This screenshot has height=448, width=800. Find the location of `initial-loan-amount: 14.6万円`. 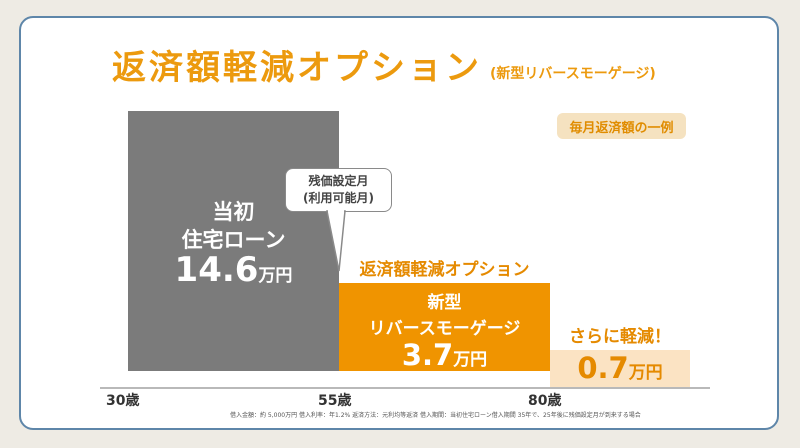

initial-loan-amount: 14.6万円 is located at coordinates (233, 270).